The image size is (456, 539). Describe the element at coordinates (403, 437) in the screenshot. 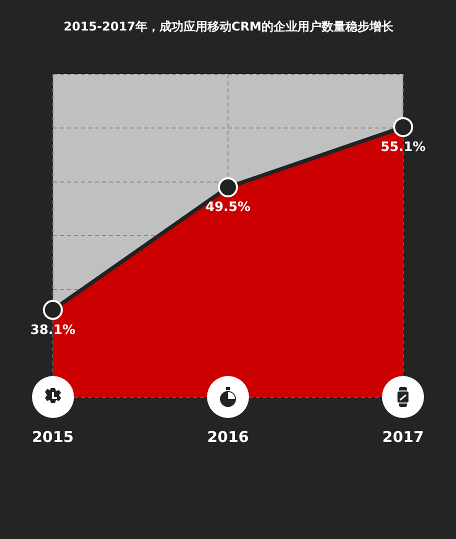

I see `x-tick-label: 2017` at that location.